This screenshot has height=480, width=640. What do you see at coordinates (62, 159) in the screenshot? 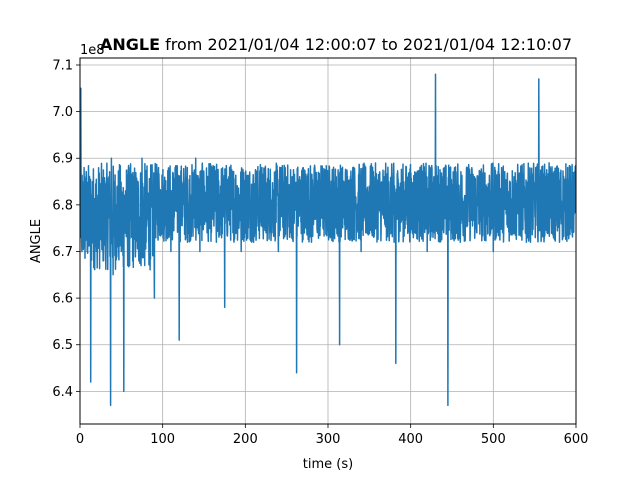
I see `y-tick-label: 6.9` at bounding box center [62, 159].